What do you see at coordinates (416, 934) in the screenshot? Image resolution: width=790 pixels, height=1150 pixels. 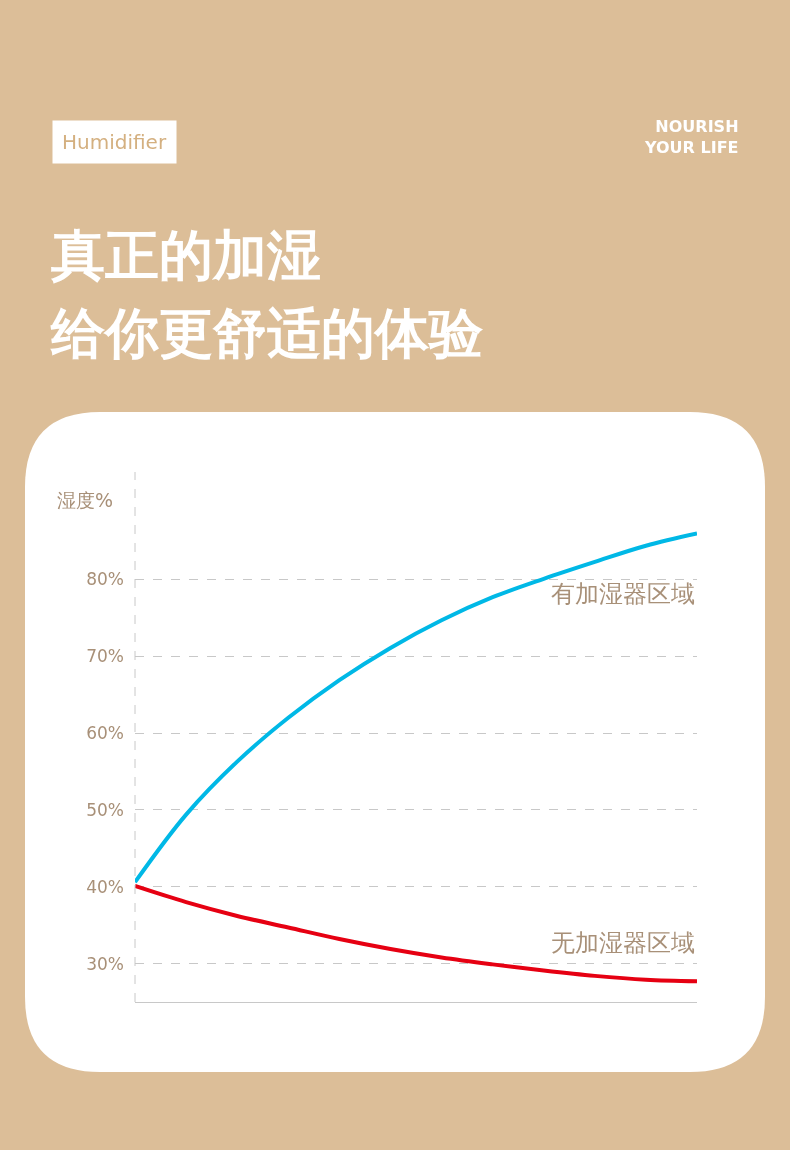 I see `line-series` at bounding box center [416, 934].